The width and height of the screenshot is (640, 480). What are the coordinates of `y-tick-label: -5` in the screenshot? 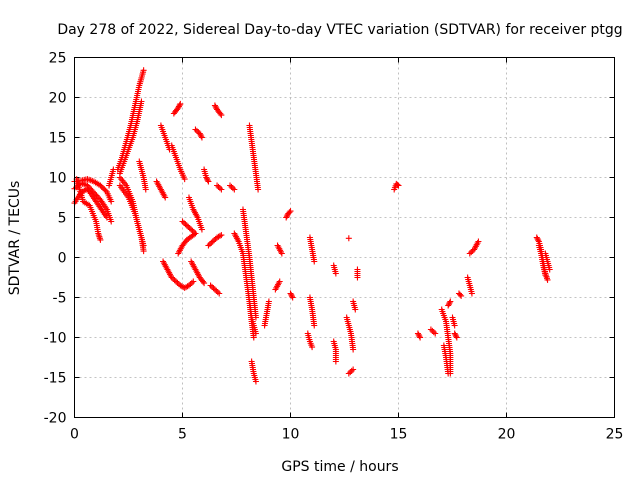 It's located at (60, 299).